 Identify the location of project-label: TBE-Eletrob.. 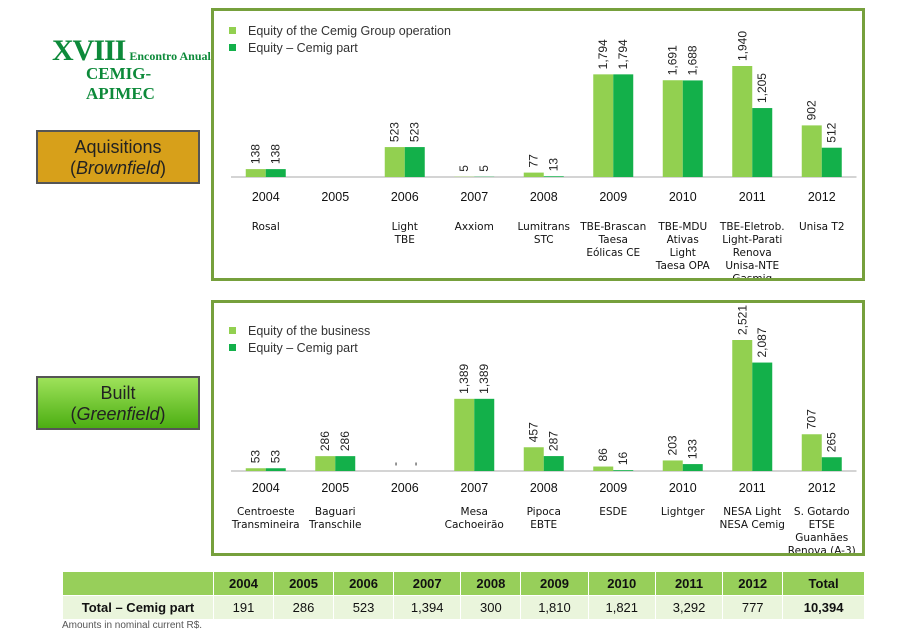
(752, 227).